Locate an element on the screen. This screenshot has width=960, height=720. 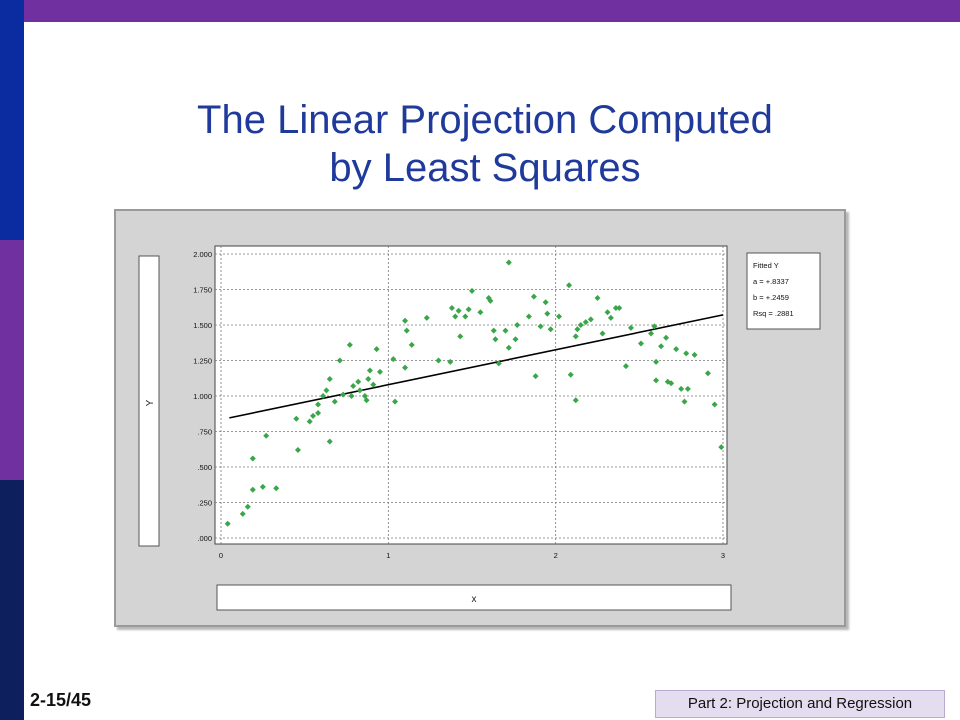
x-label-box is located at coordinates (474, 597).